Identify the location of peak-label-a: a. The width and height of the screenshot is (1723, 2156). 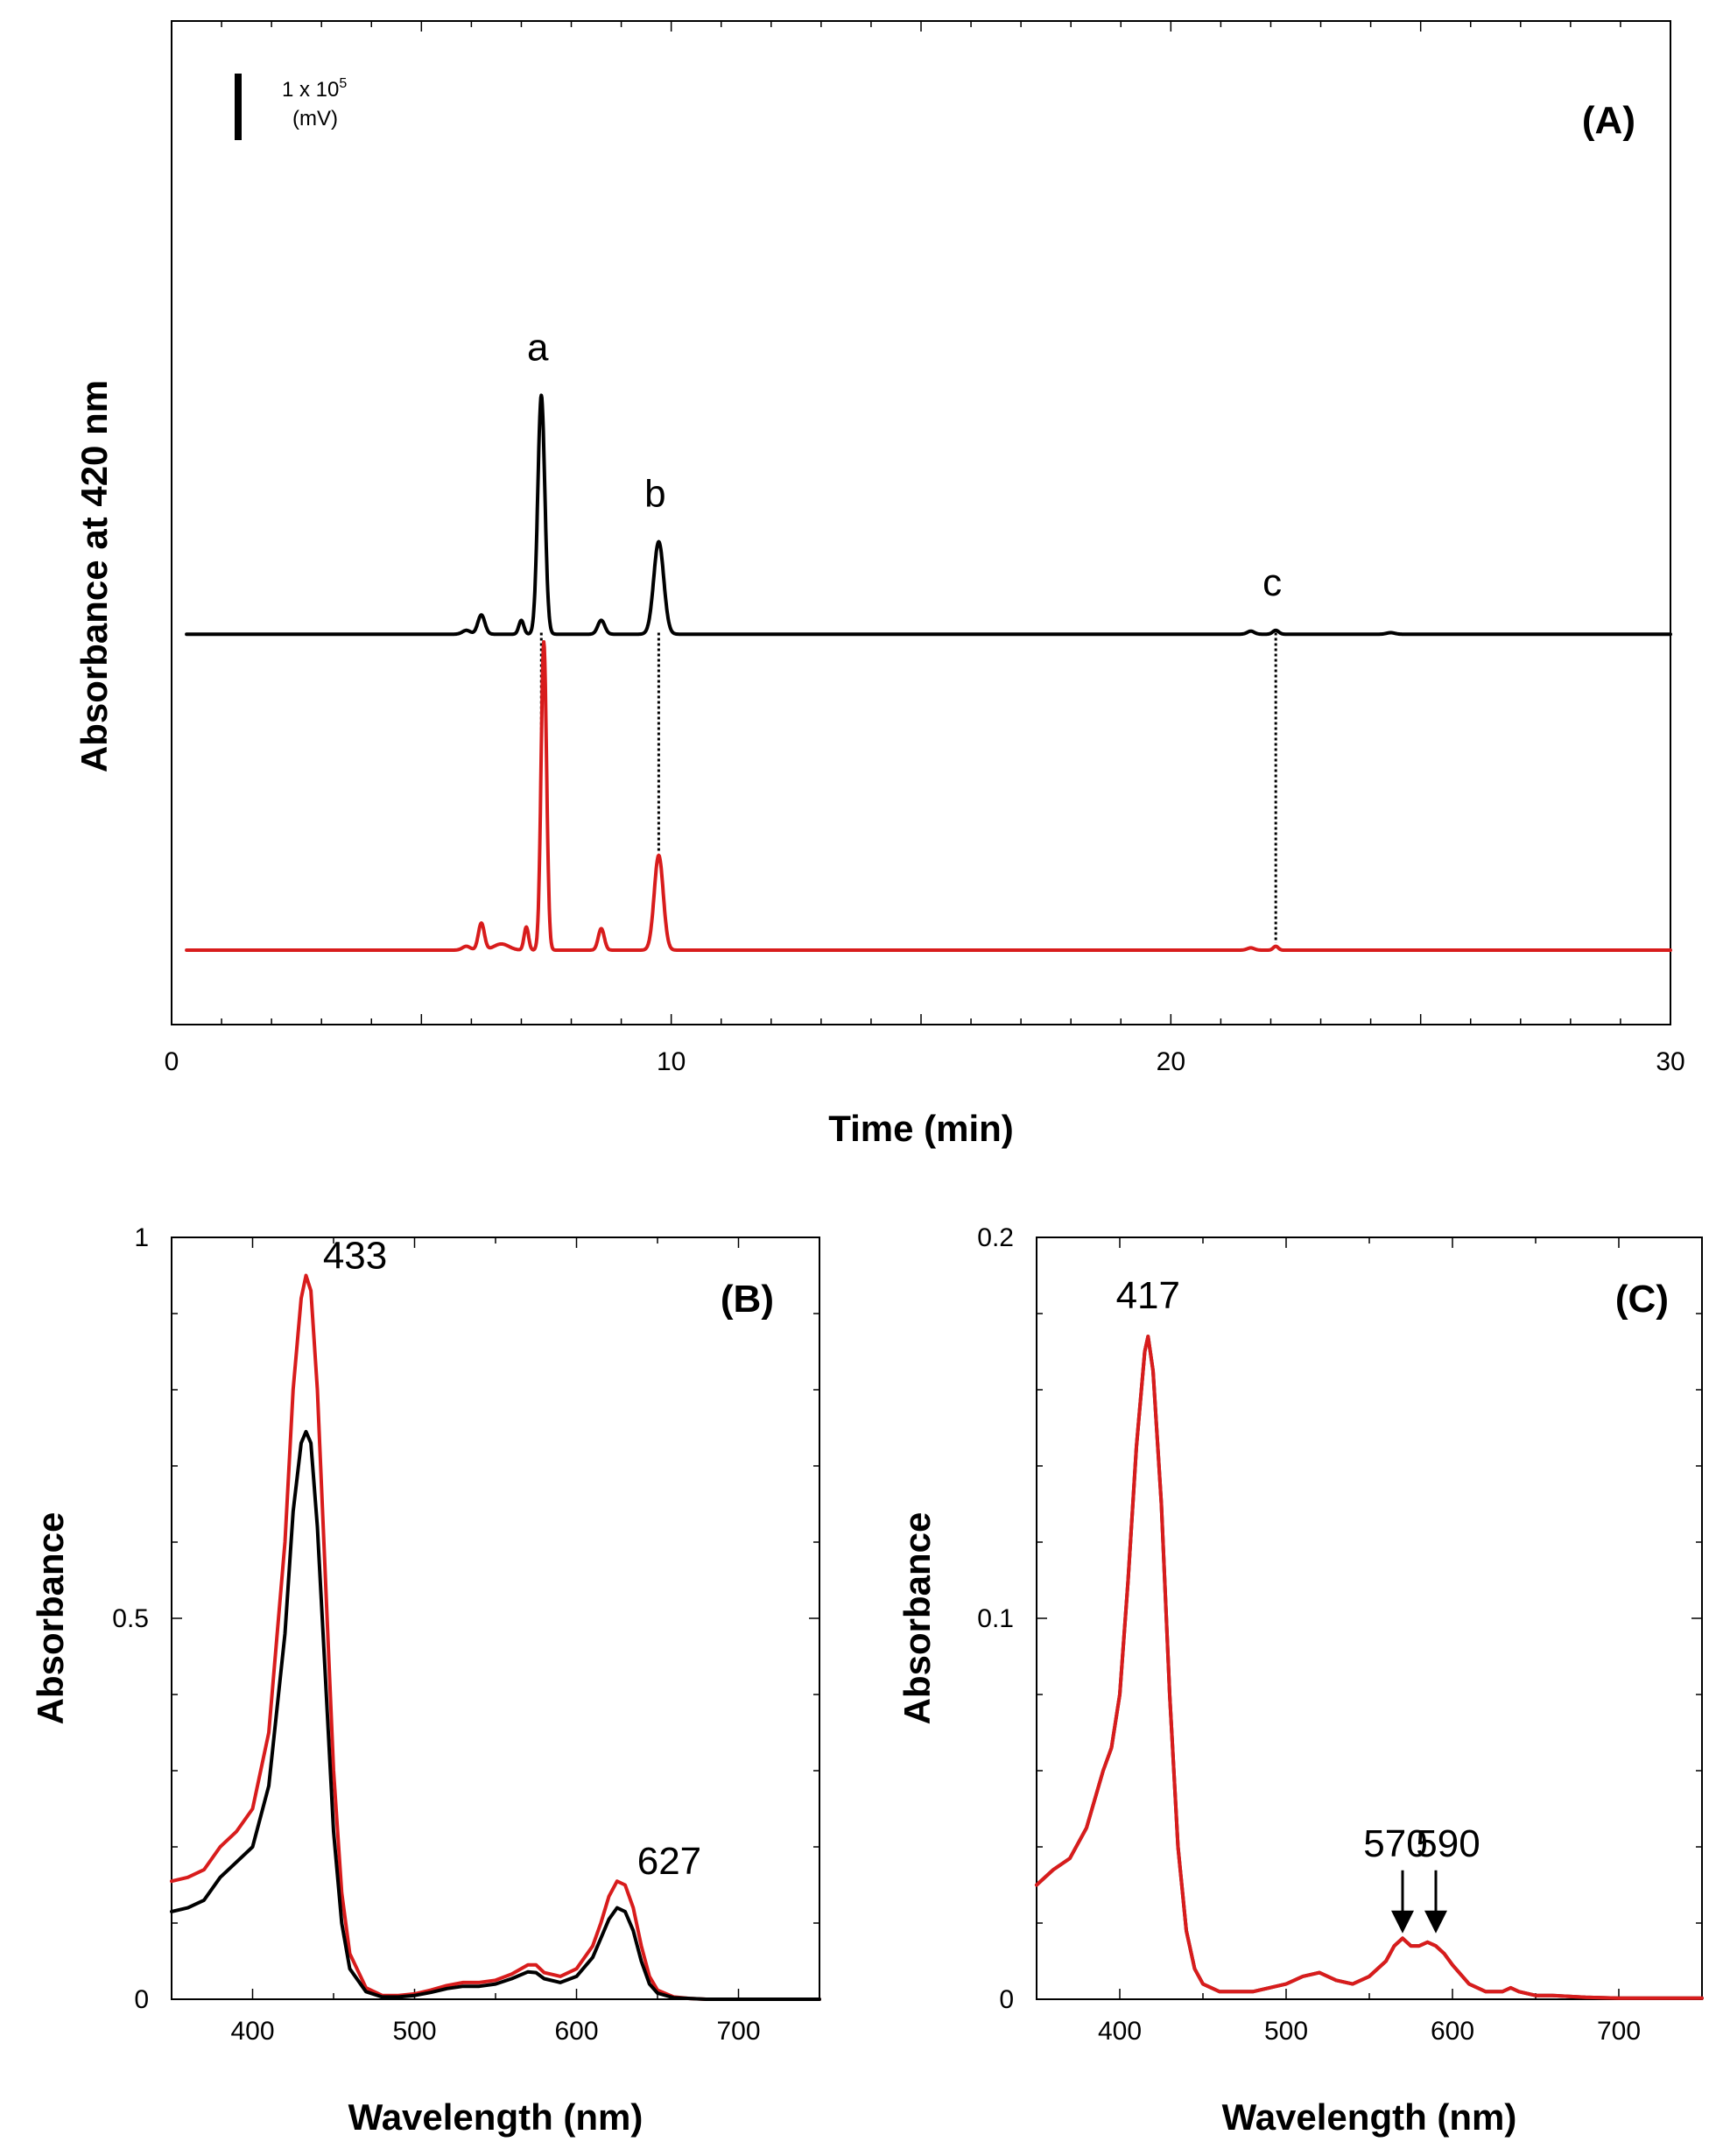
(538, 348).